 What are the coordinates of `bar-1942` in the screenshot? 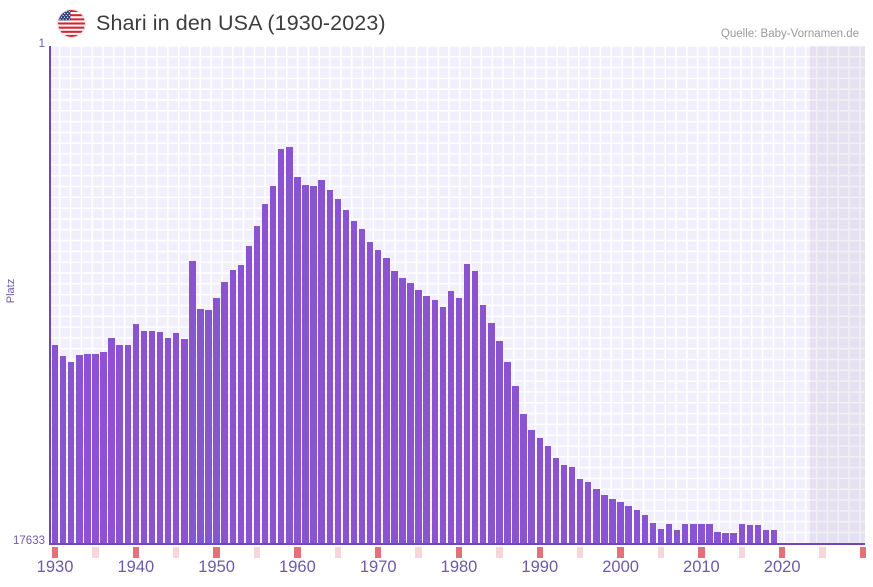 It's located at (152, 438).